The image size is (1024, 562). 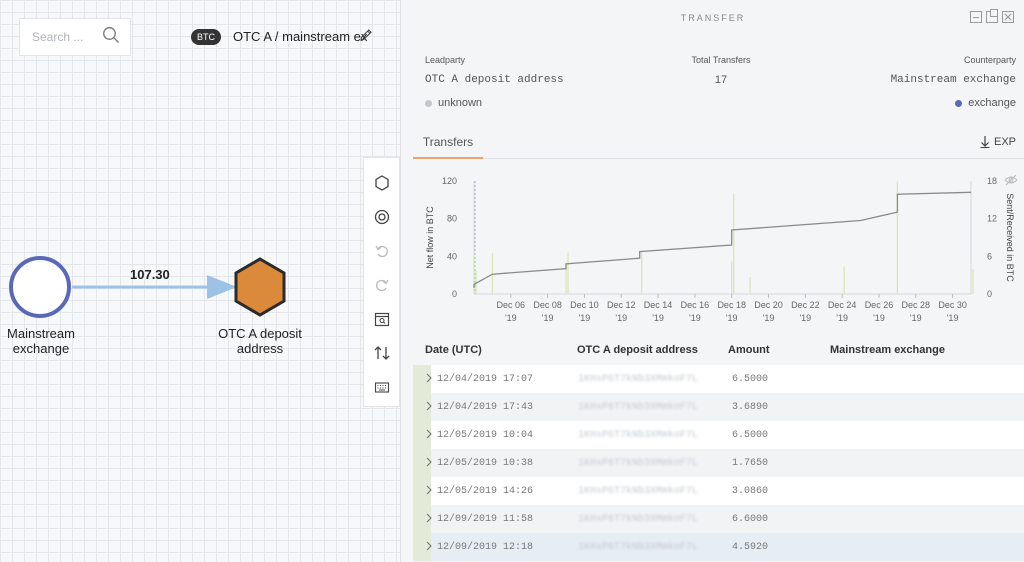 I want to click on y-tick-left: 80, so click(x=452, y=219).